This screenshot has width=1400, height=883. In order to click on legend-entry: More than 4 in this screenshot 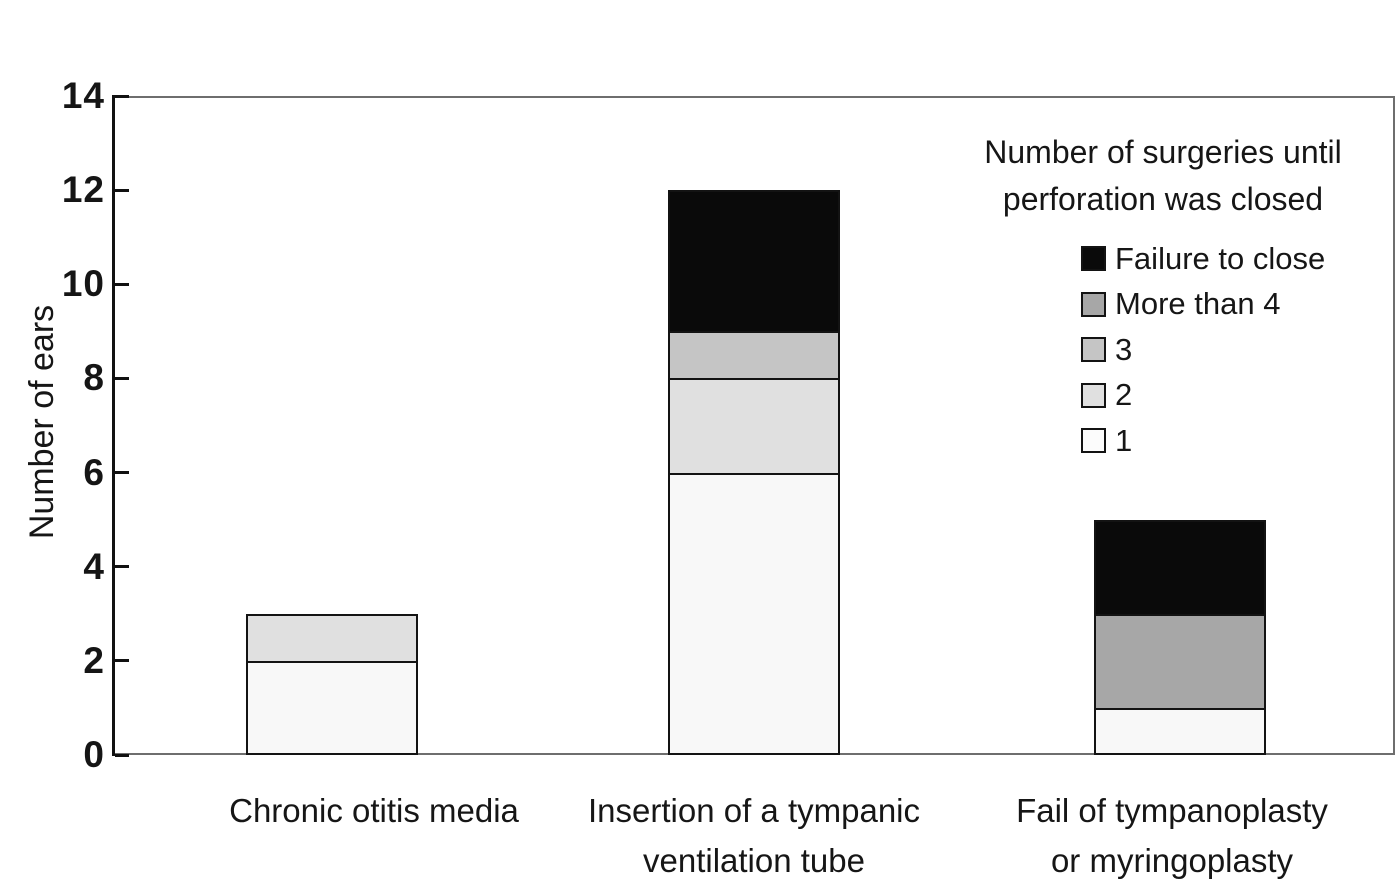, I will do `click(1238, 305)`.